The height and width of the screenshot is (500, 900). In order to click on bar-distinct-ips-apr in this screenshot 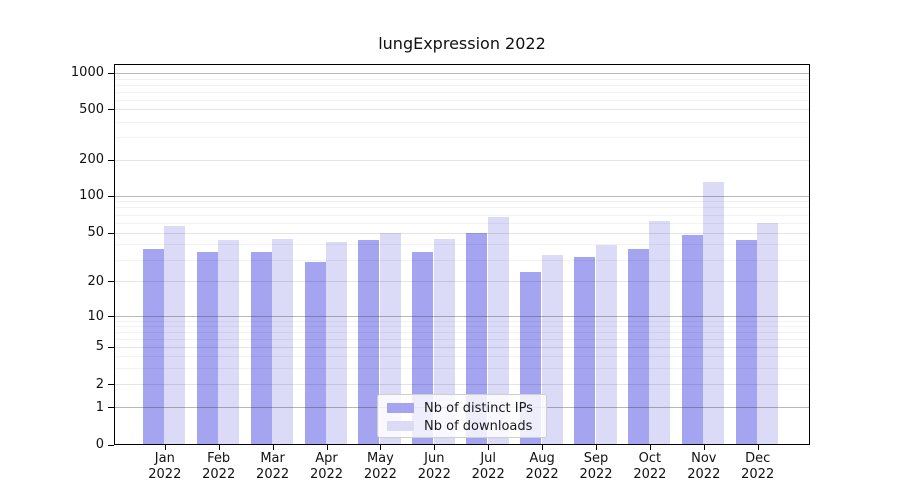, I will do `click(315, 353)`.